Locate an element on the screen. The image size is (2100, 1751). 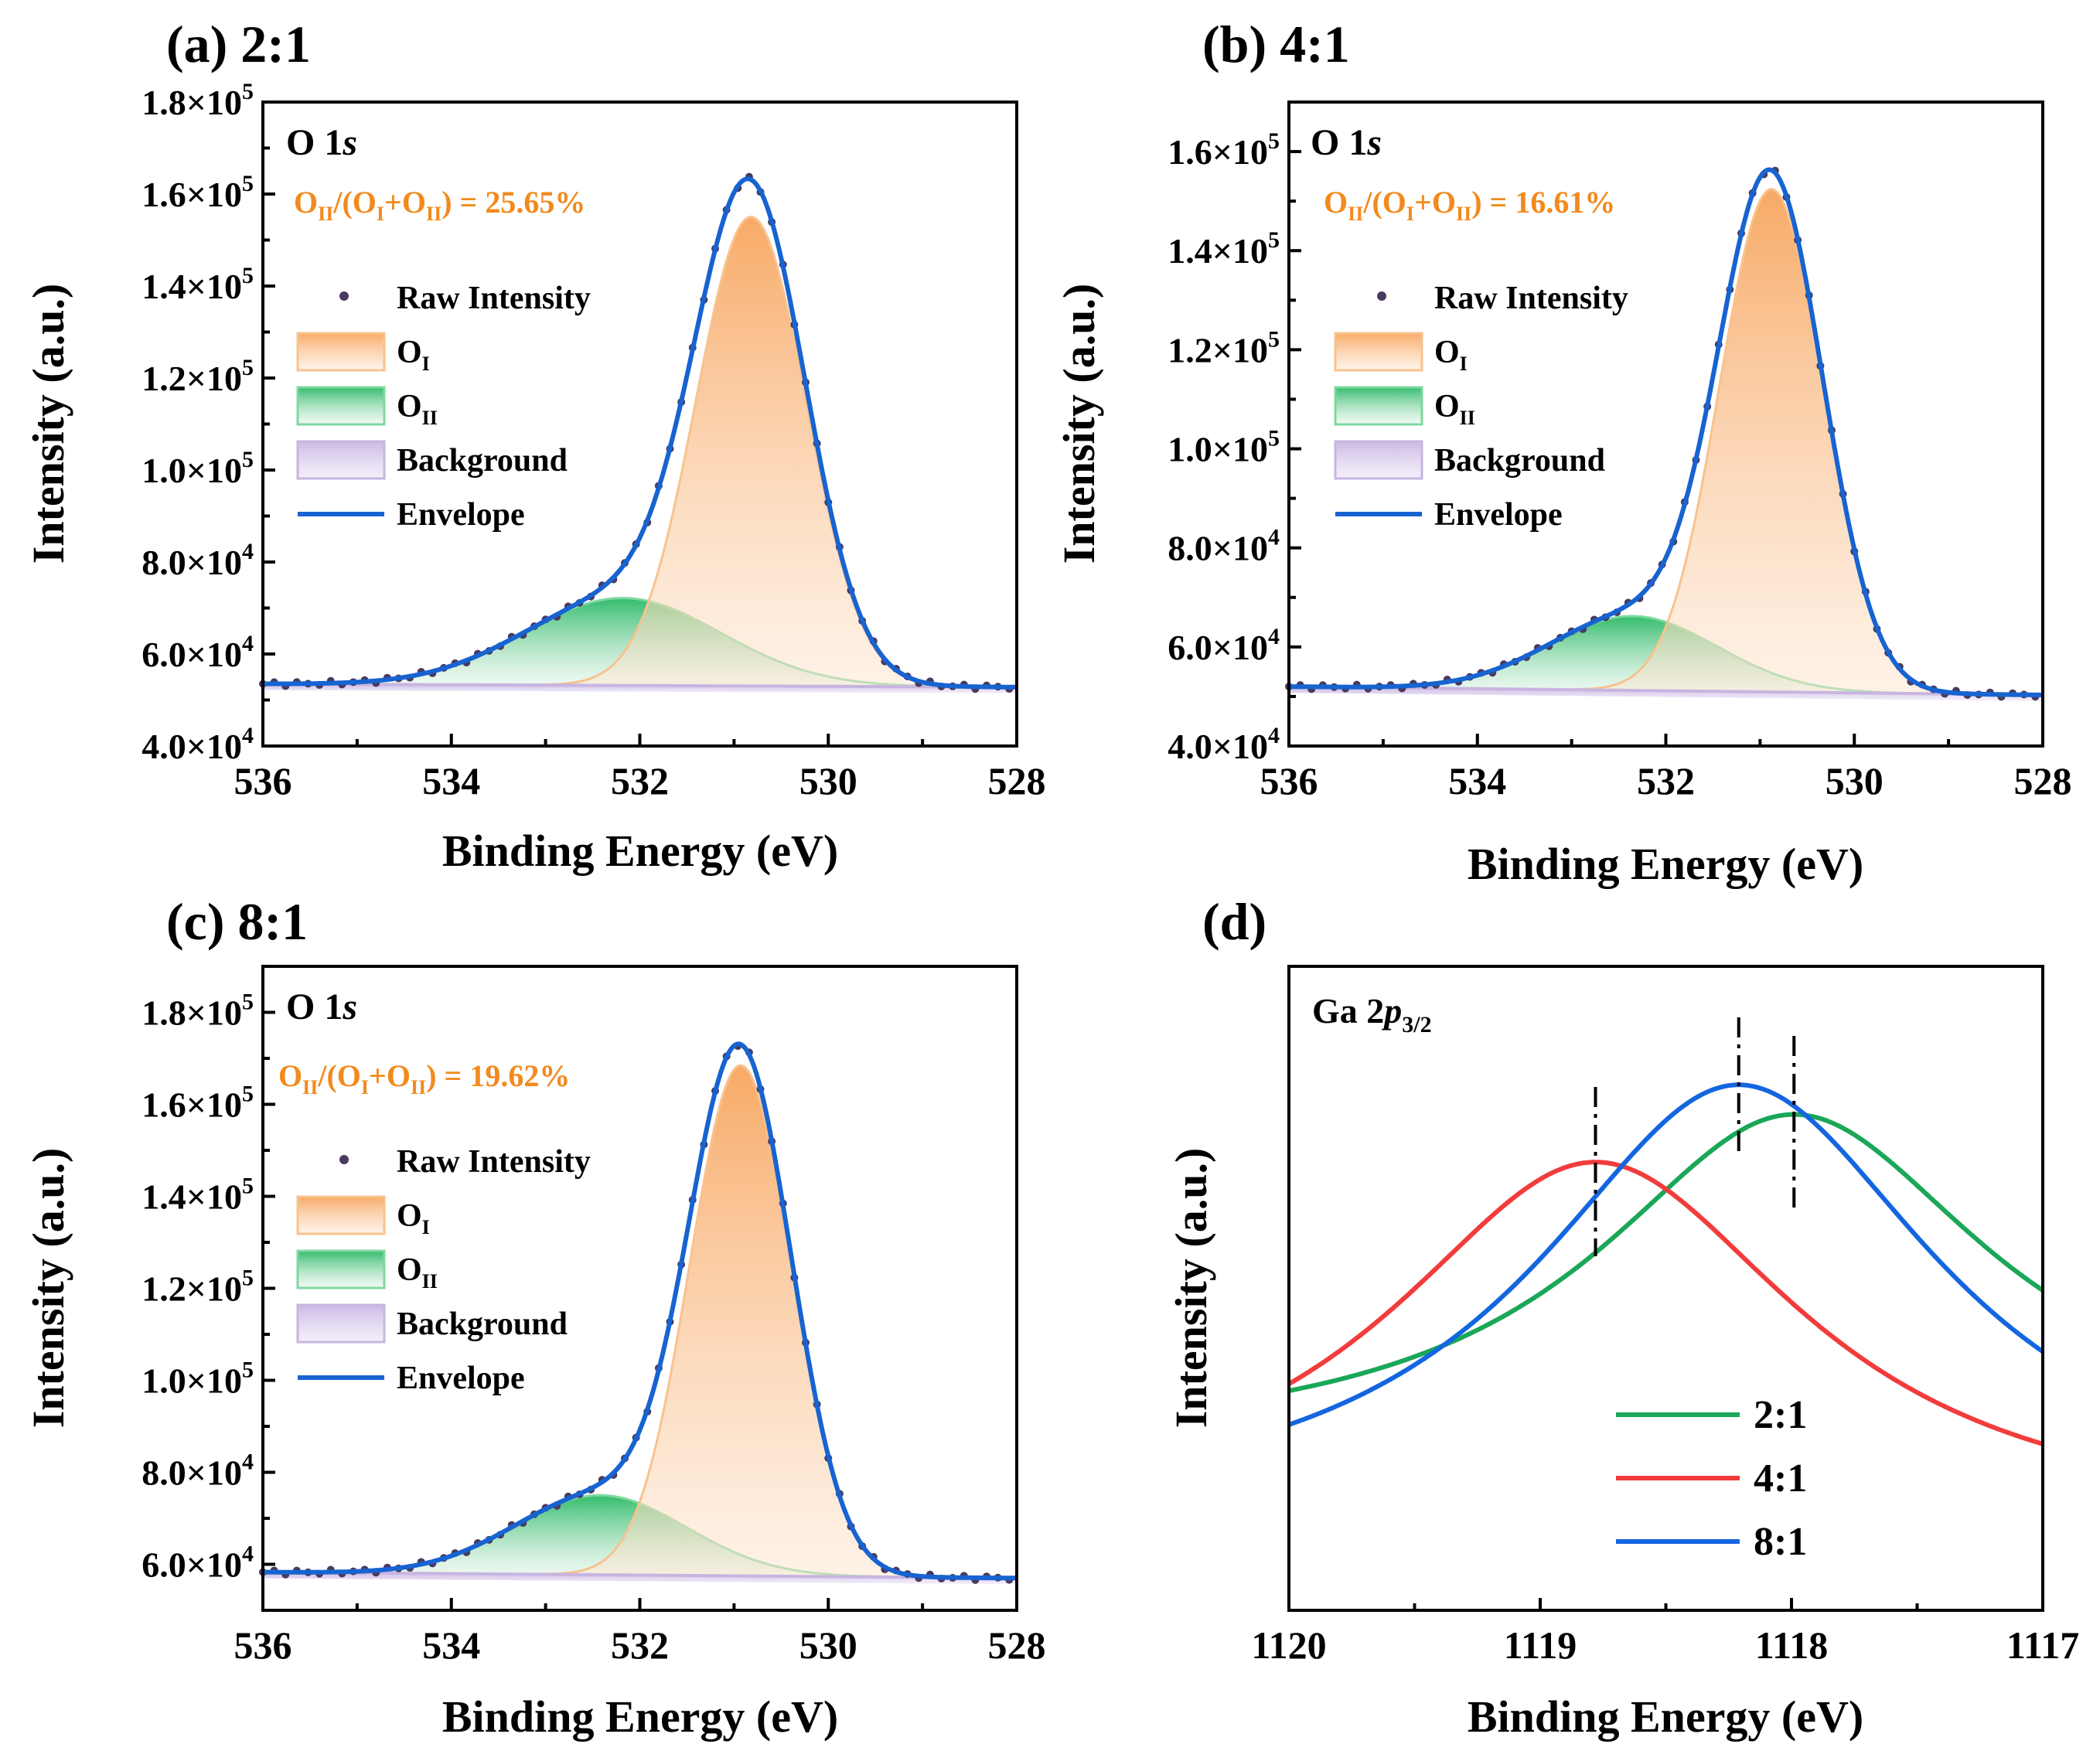
panel-c-legend-label: OI is located at coordinates (413, 1218).